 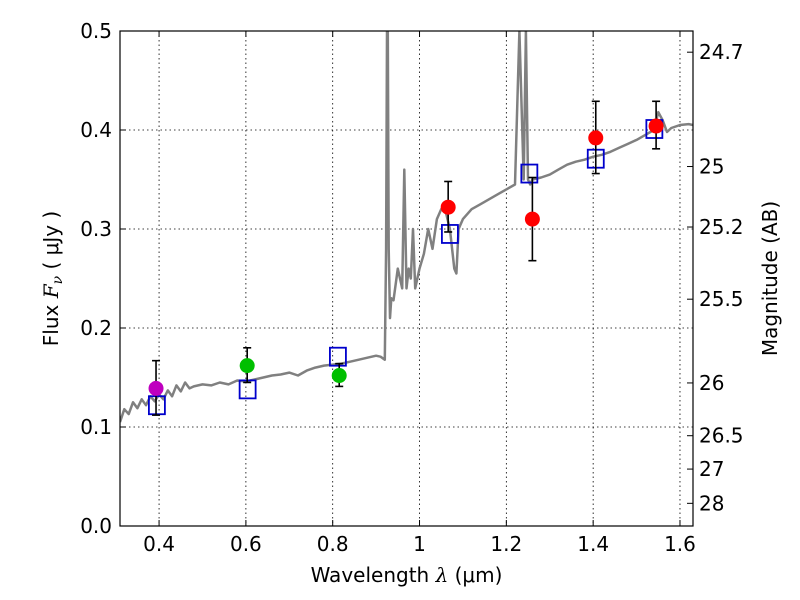 I want to click on x-tick-label: 1.6, so click(x=680, y=544).